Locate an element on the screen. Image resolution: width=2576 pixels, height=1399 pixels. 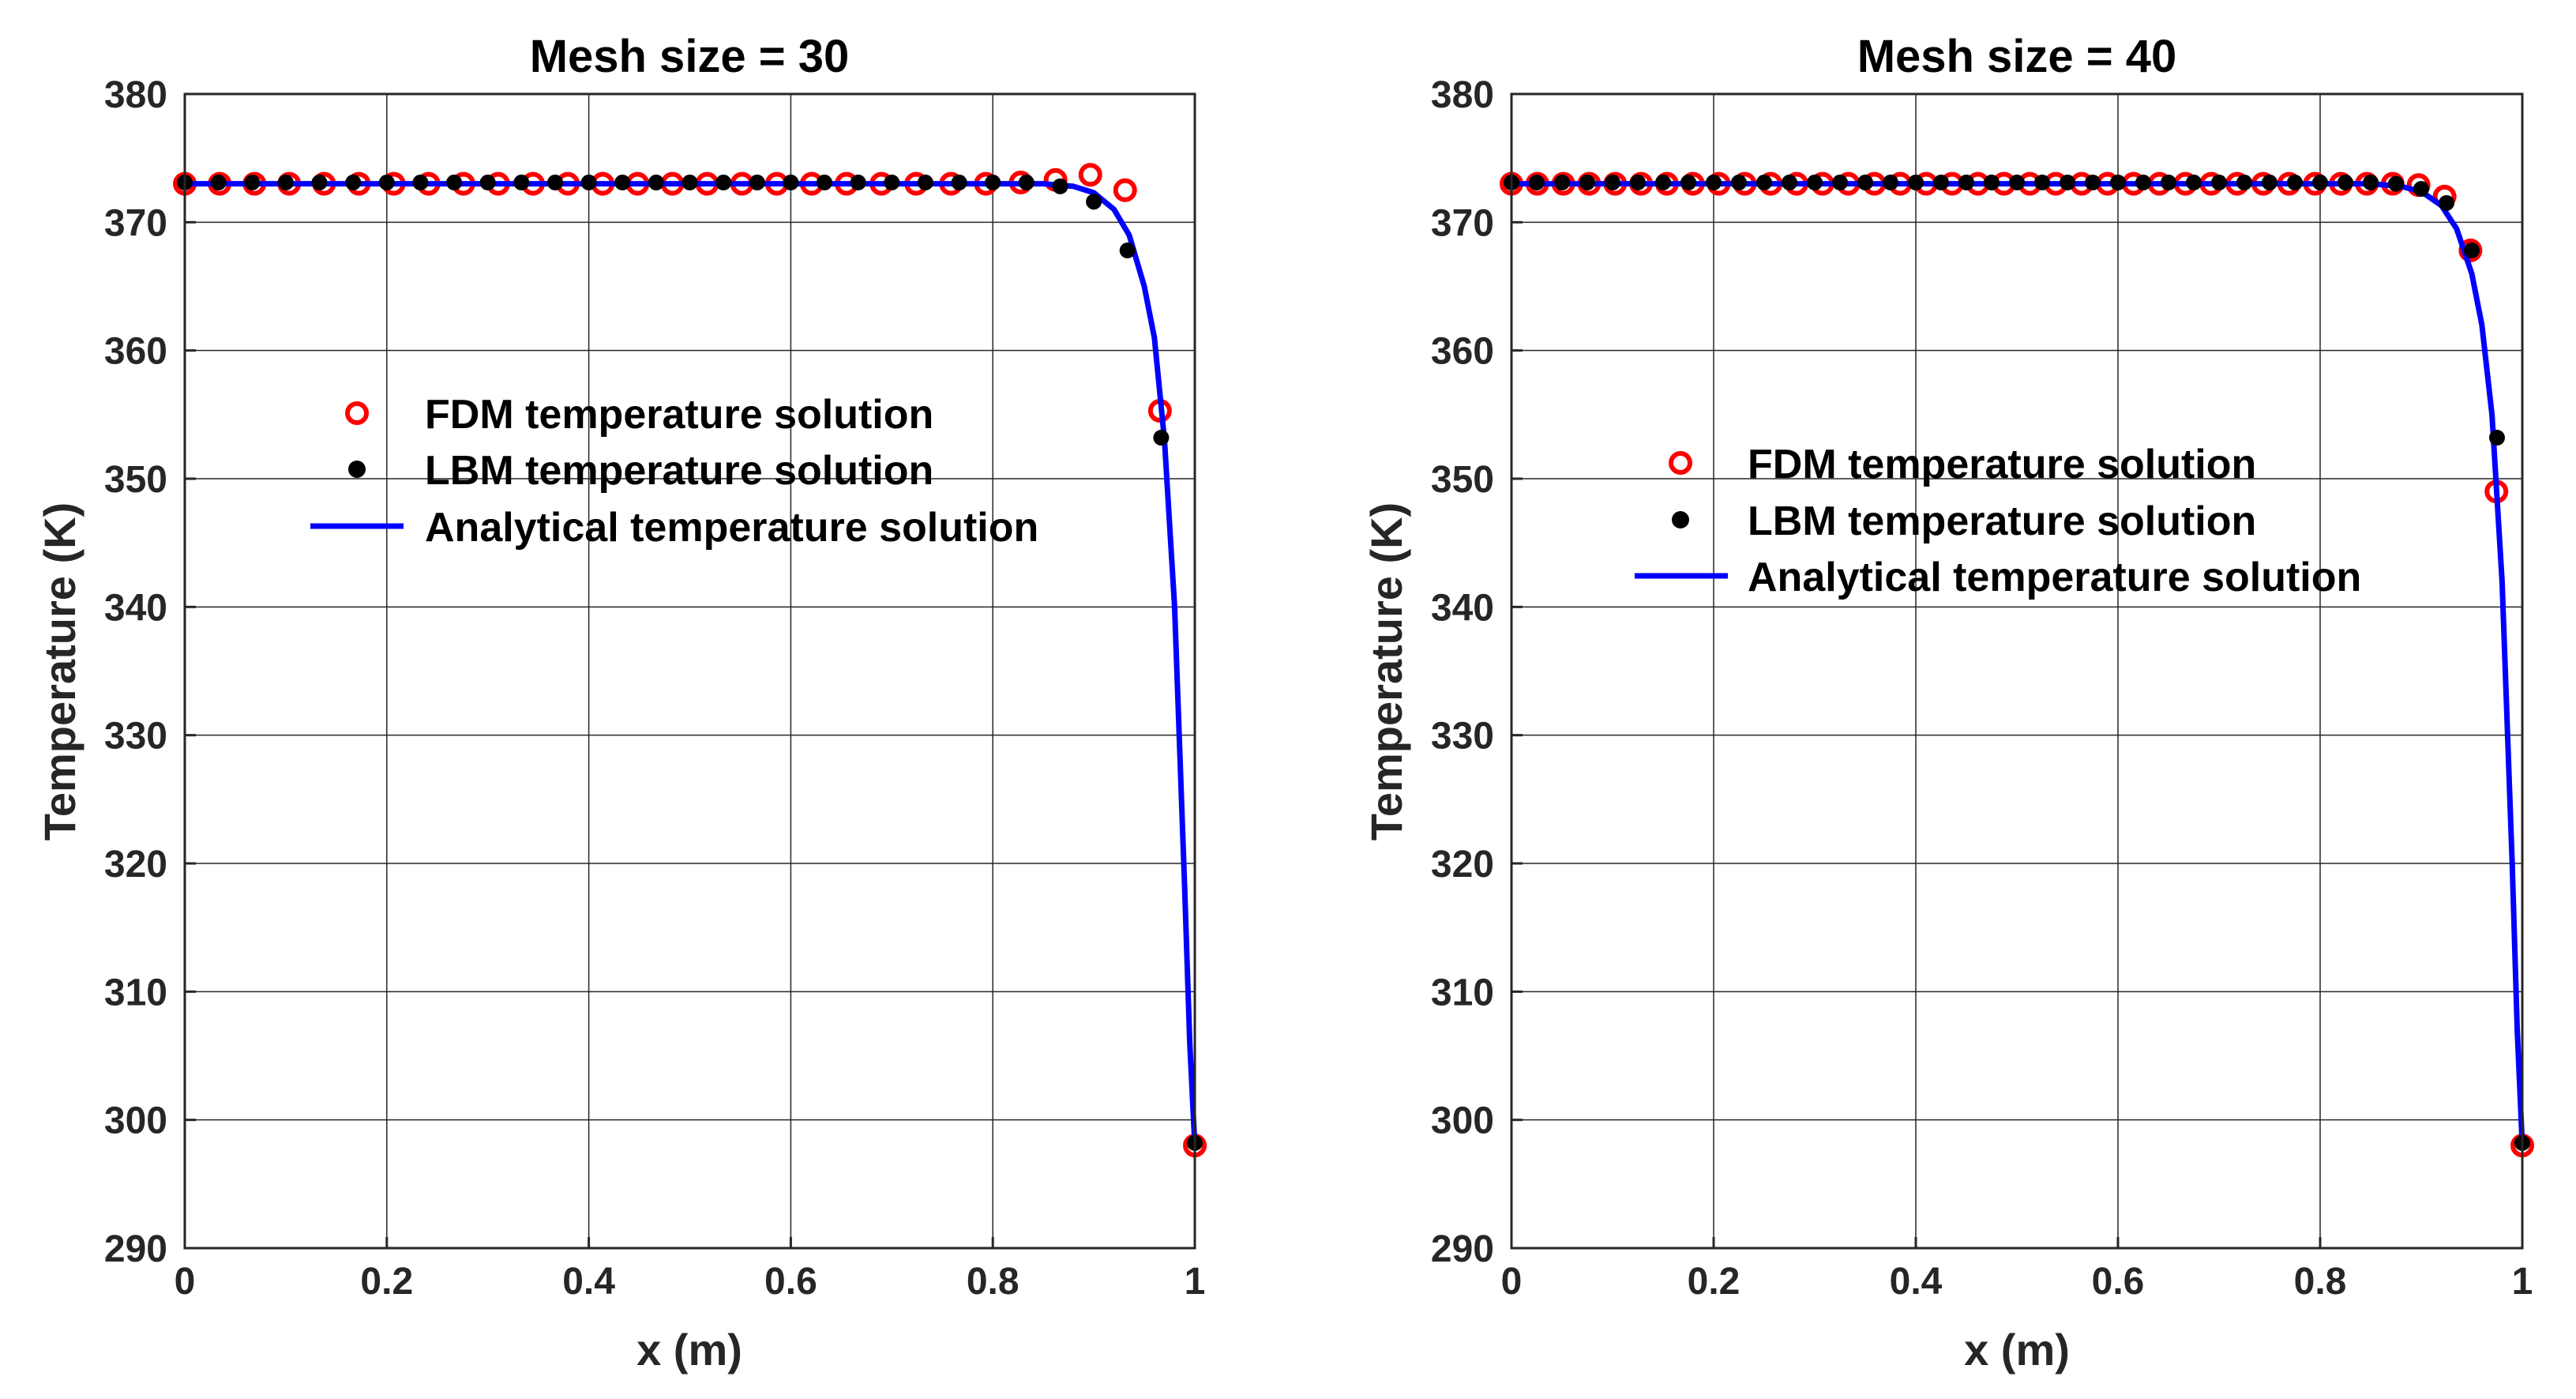
x-tick-label: 1 is located at coordinates (2522, 1282).